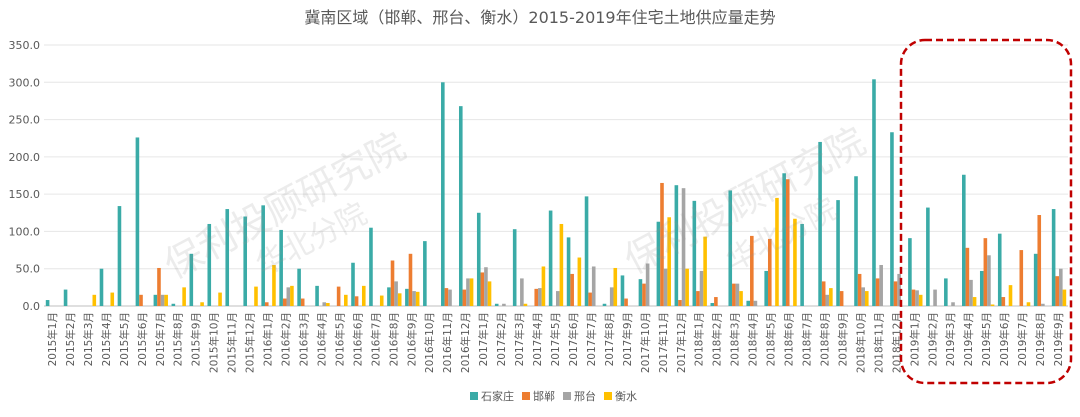  Describe the element at coordinates (753, 339) in the screenshot. I see `x-tick-label: 2018年4月` at that location.